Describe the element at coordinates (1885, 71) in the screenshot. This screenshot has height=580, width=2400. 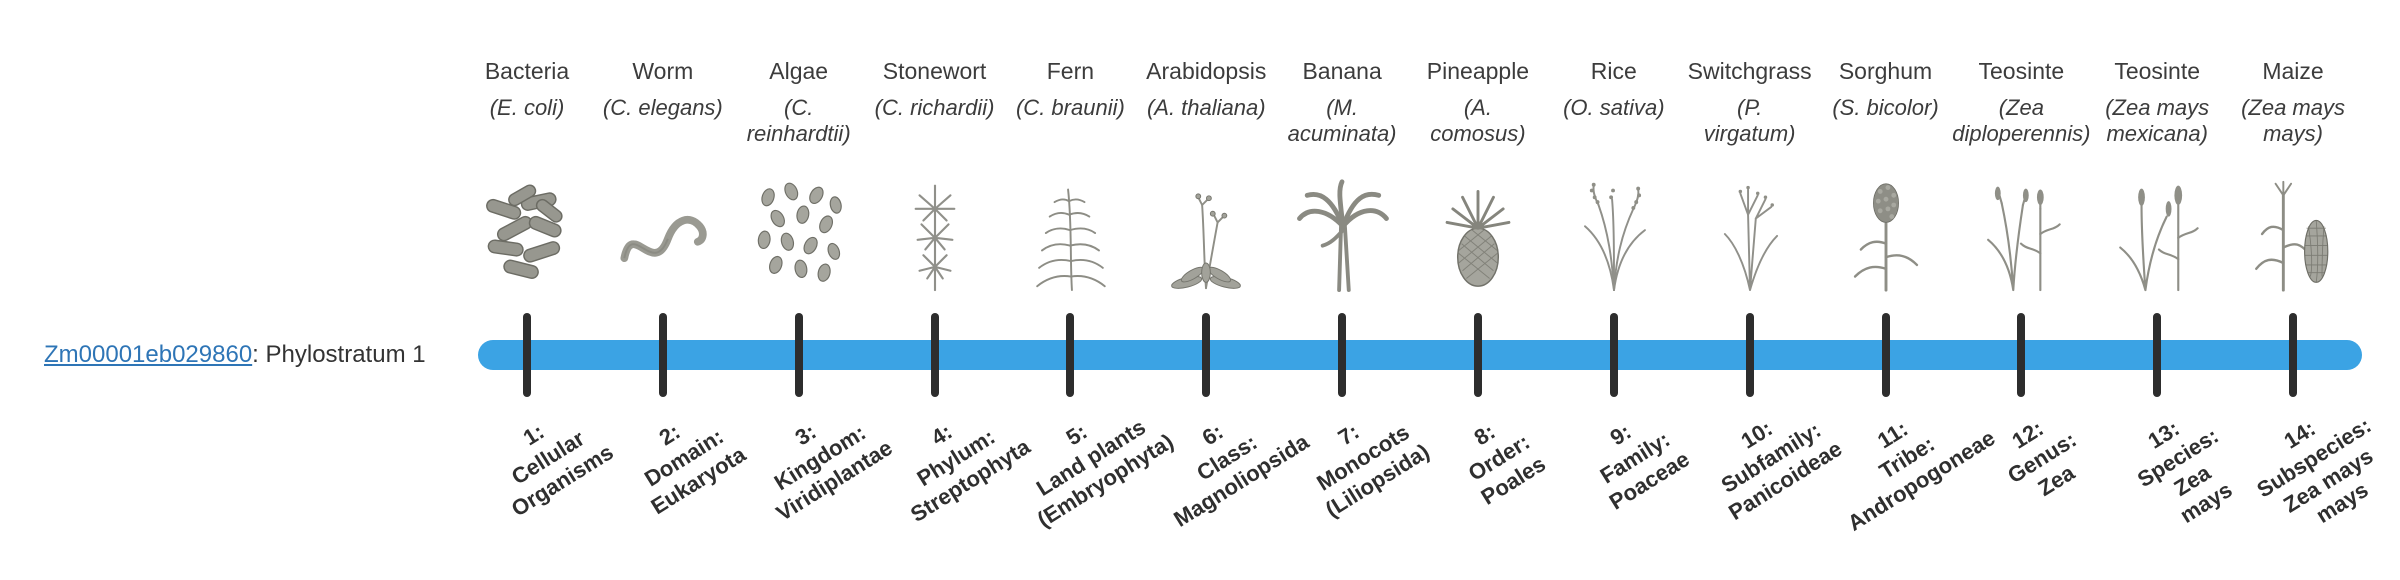
I see `organism-name: Sorghum` at that location.